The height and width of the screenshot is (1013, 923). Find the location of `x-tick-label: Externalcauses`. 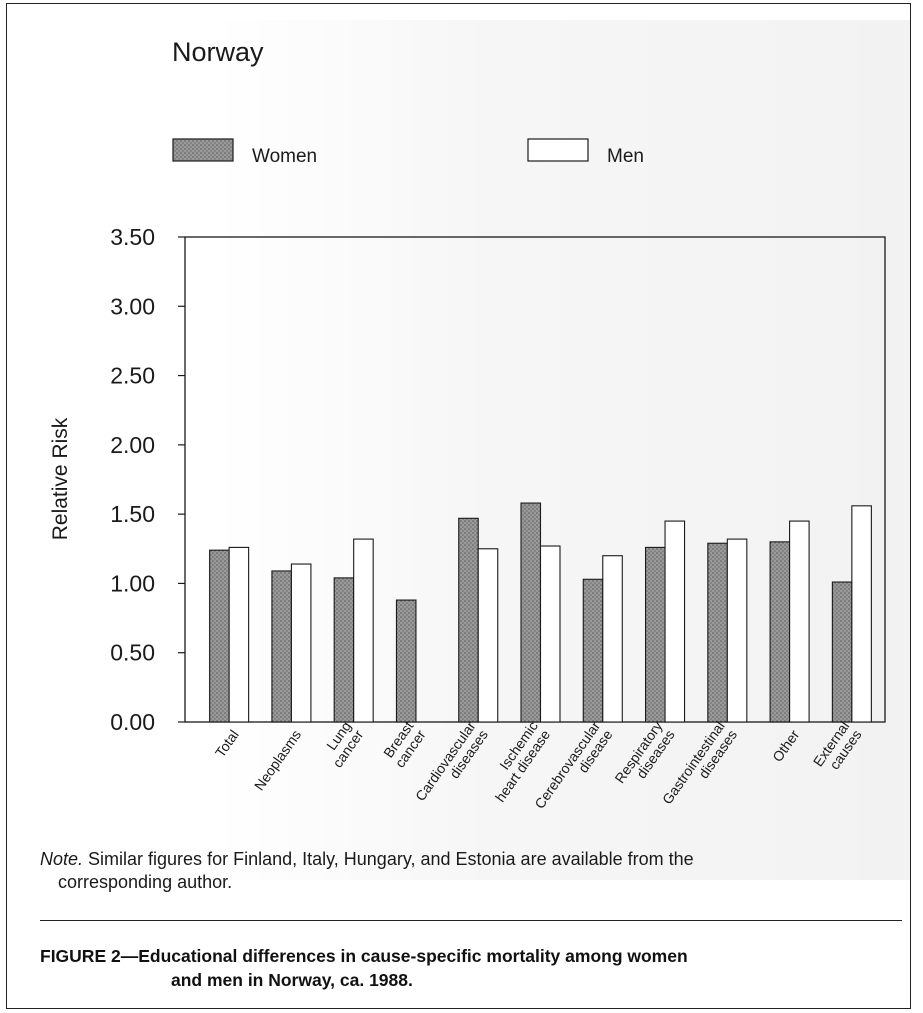

x-tick-label: Externalcauses is located at coordinates (837, 748).